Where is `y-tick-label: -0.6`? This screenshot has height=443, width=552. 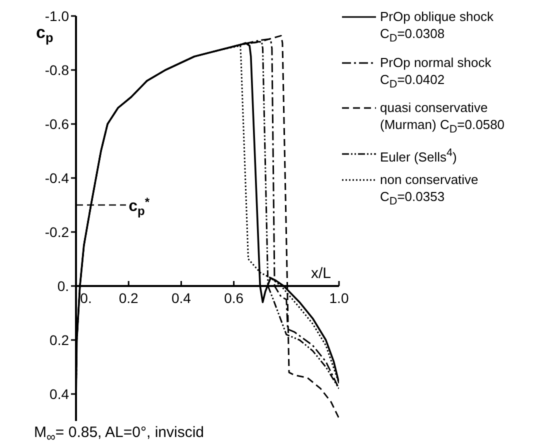 y-tick-label: -0.6 is located at coordinates (57, 124).